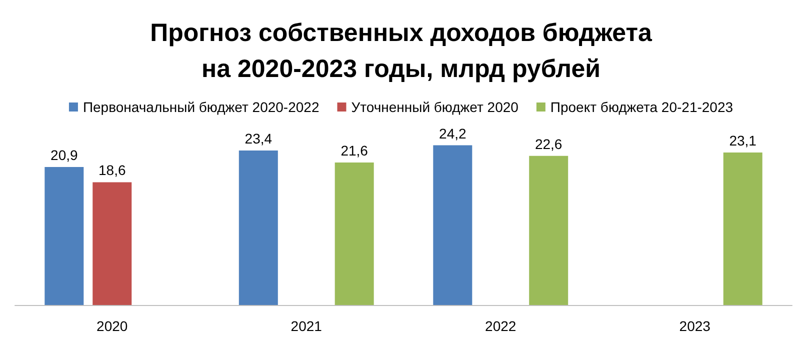  What do you see at coordinates (201, 107) in the screenshot?
I see `legend-label: Первоначальный бюджет 2020-2022` at bounding box center [201, 107].